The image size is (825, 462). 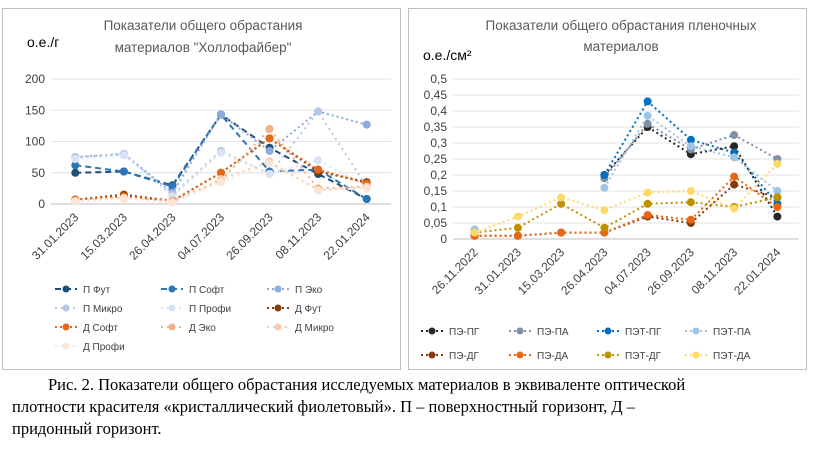 I want to click on legend-label: ПЭТ-ПГ, so click(x=643, y=332).